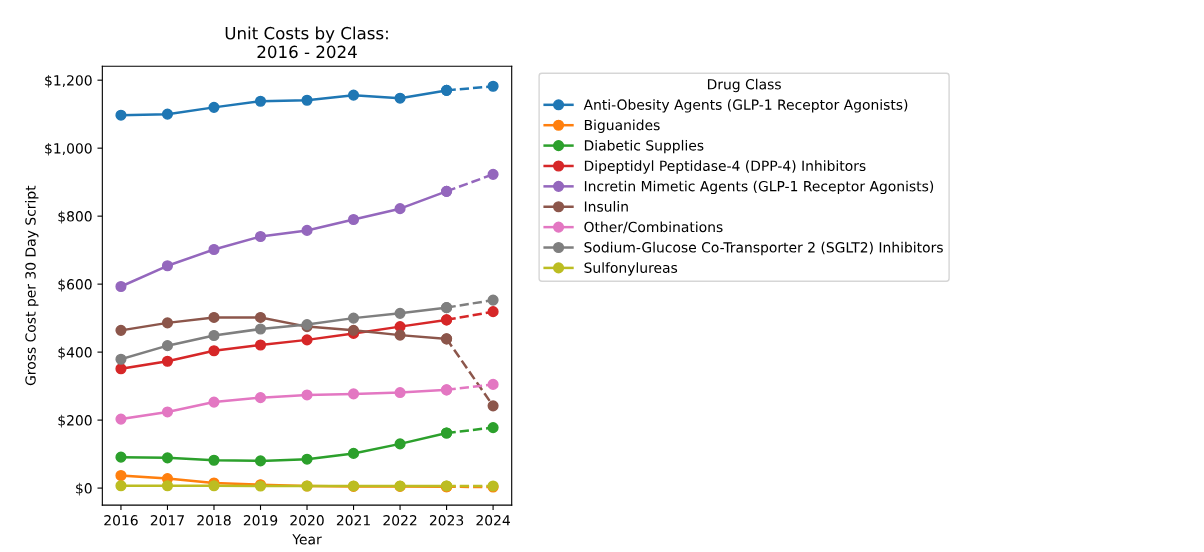 This screenshot has height=552, width=1204. I want to click on legend-label: Dipeptidyl Peptidase-4 (DPP-4) Inhibitors, so click(725, 167).